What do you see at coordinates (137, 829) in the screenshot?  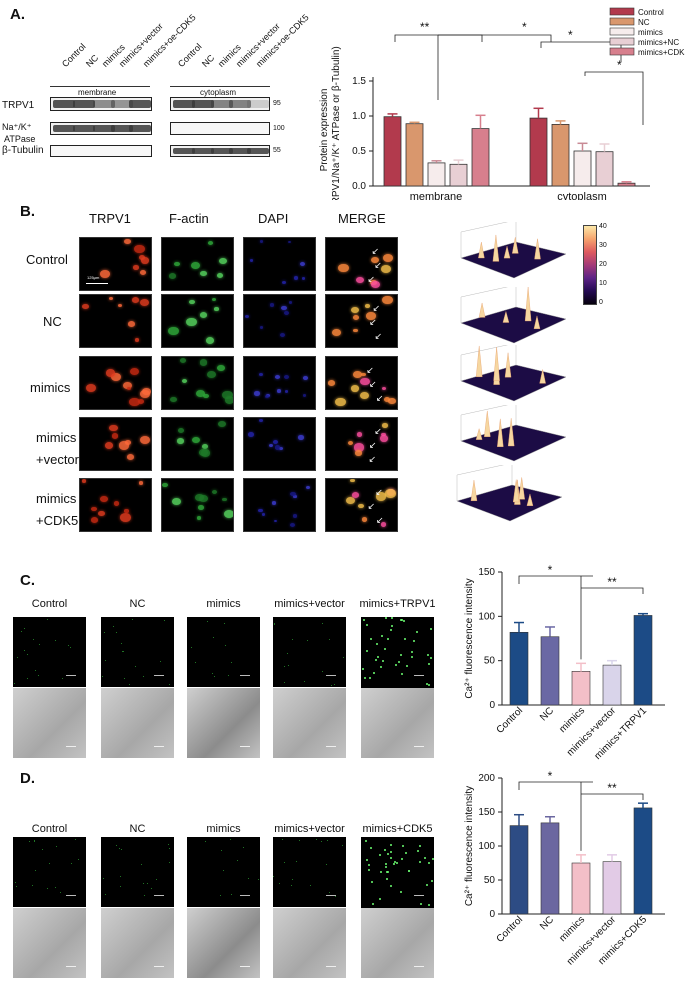 I see `column-label: NC` at bounding box center [137, 829].